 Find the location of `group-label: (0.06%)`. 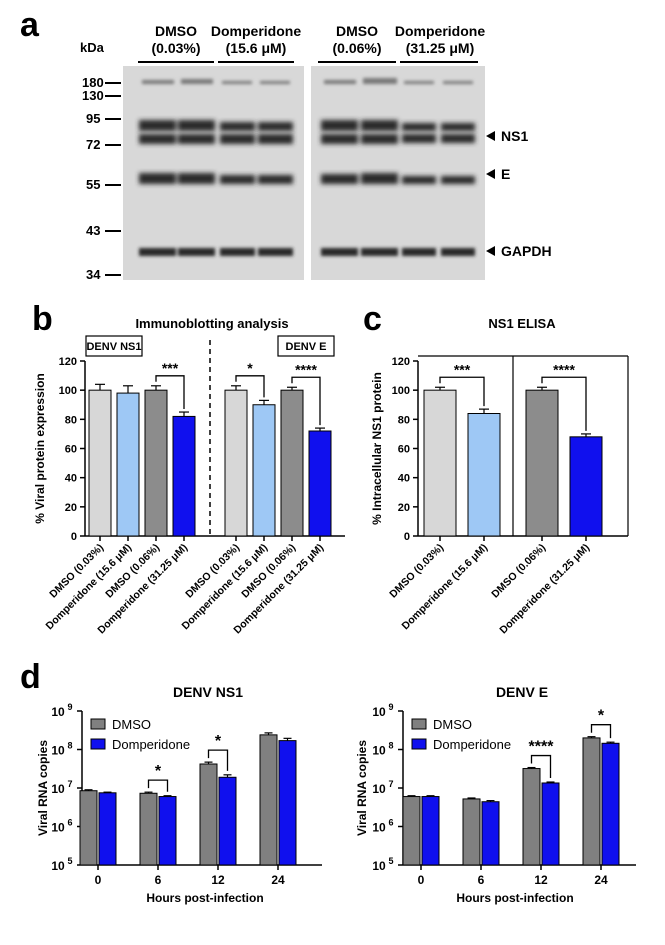

group-label: (0.06%) is located at coordinates (356, 48).